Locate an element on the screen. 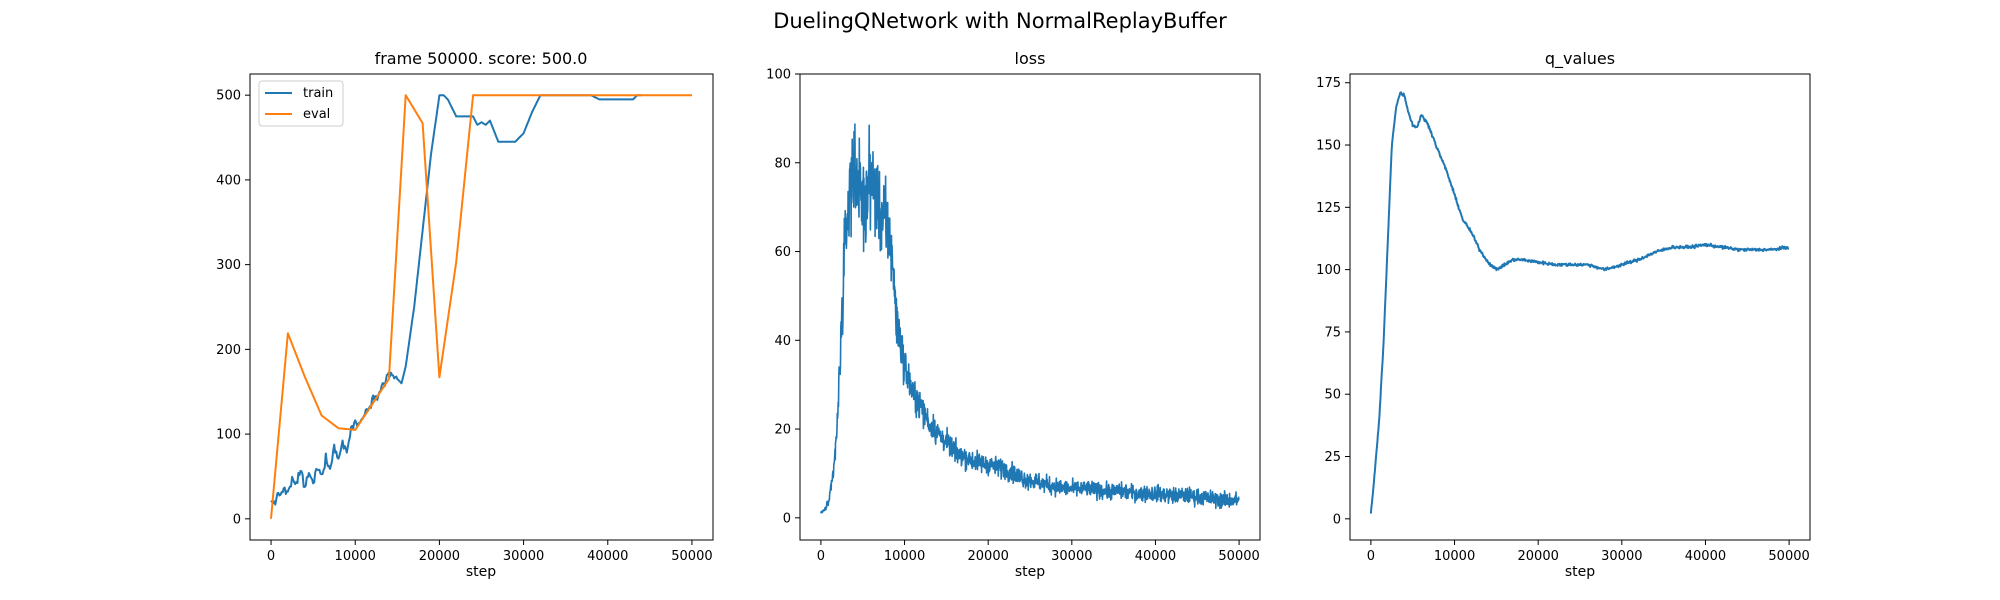 Image resolution: width=2000 pixels, height=600 pixels. panel-loss-xtick-label: 50000 is located at coordinates (1238, 556).